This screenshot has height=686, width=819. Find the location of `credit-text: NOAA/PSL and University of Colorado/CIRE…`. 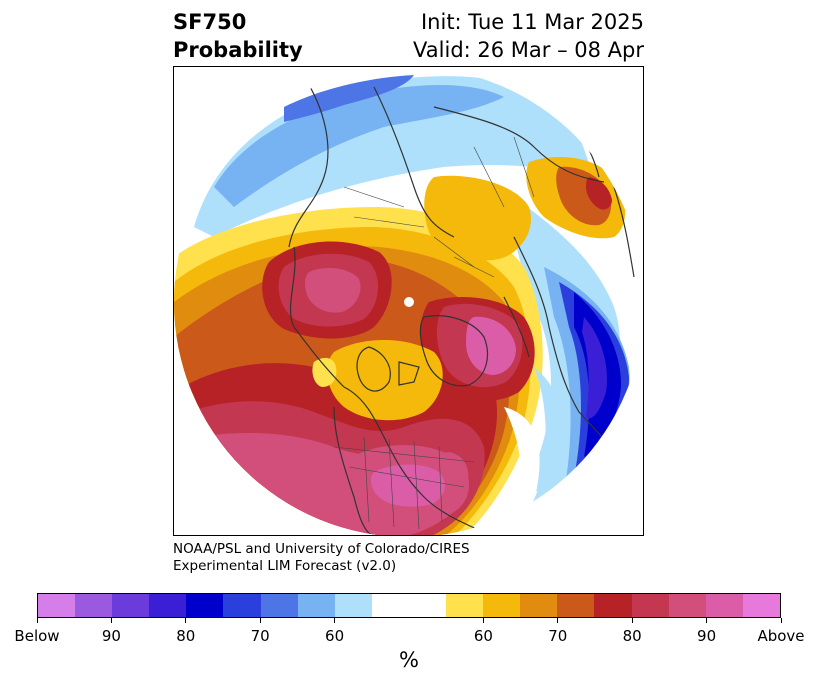

credit-text: NOAA/PSL and University of Colorado/CIRE… is located at coordinates (321, 558).